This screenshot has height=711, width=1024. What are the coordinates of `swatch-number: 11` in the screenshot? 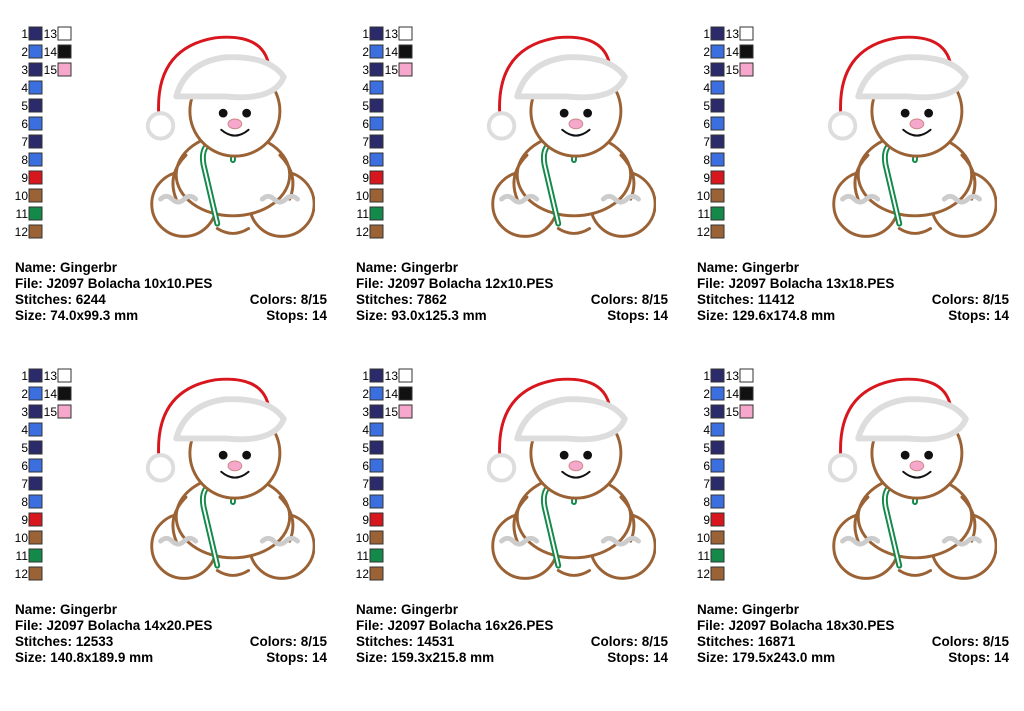 It's located at (704, 556).